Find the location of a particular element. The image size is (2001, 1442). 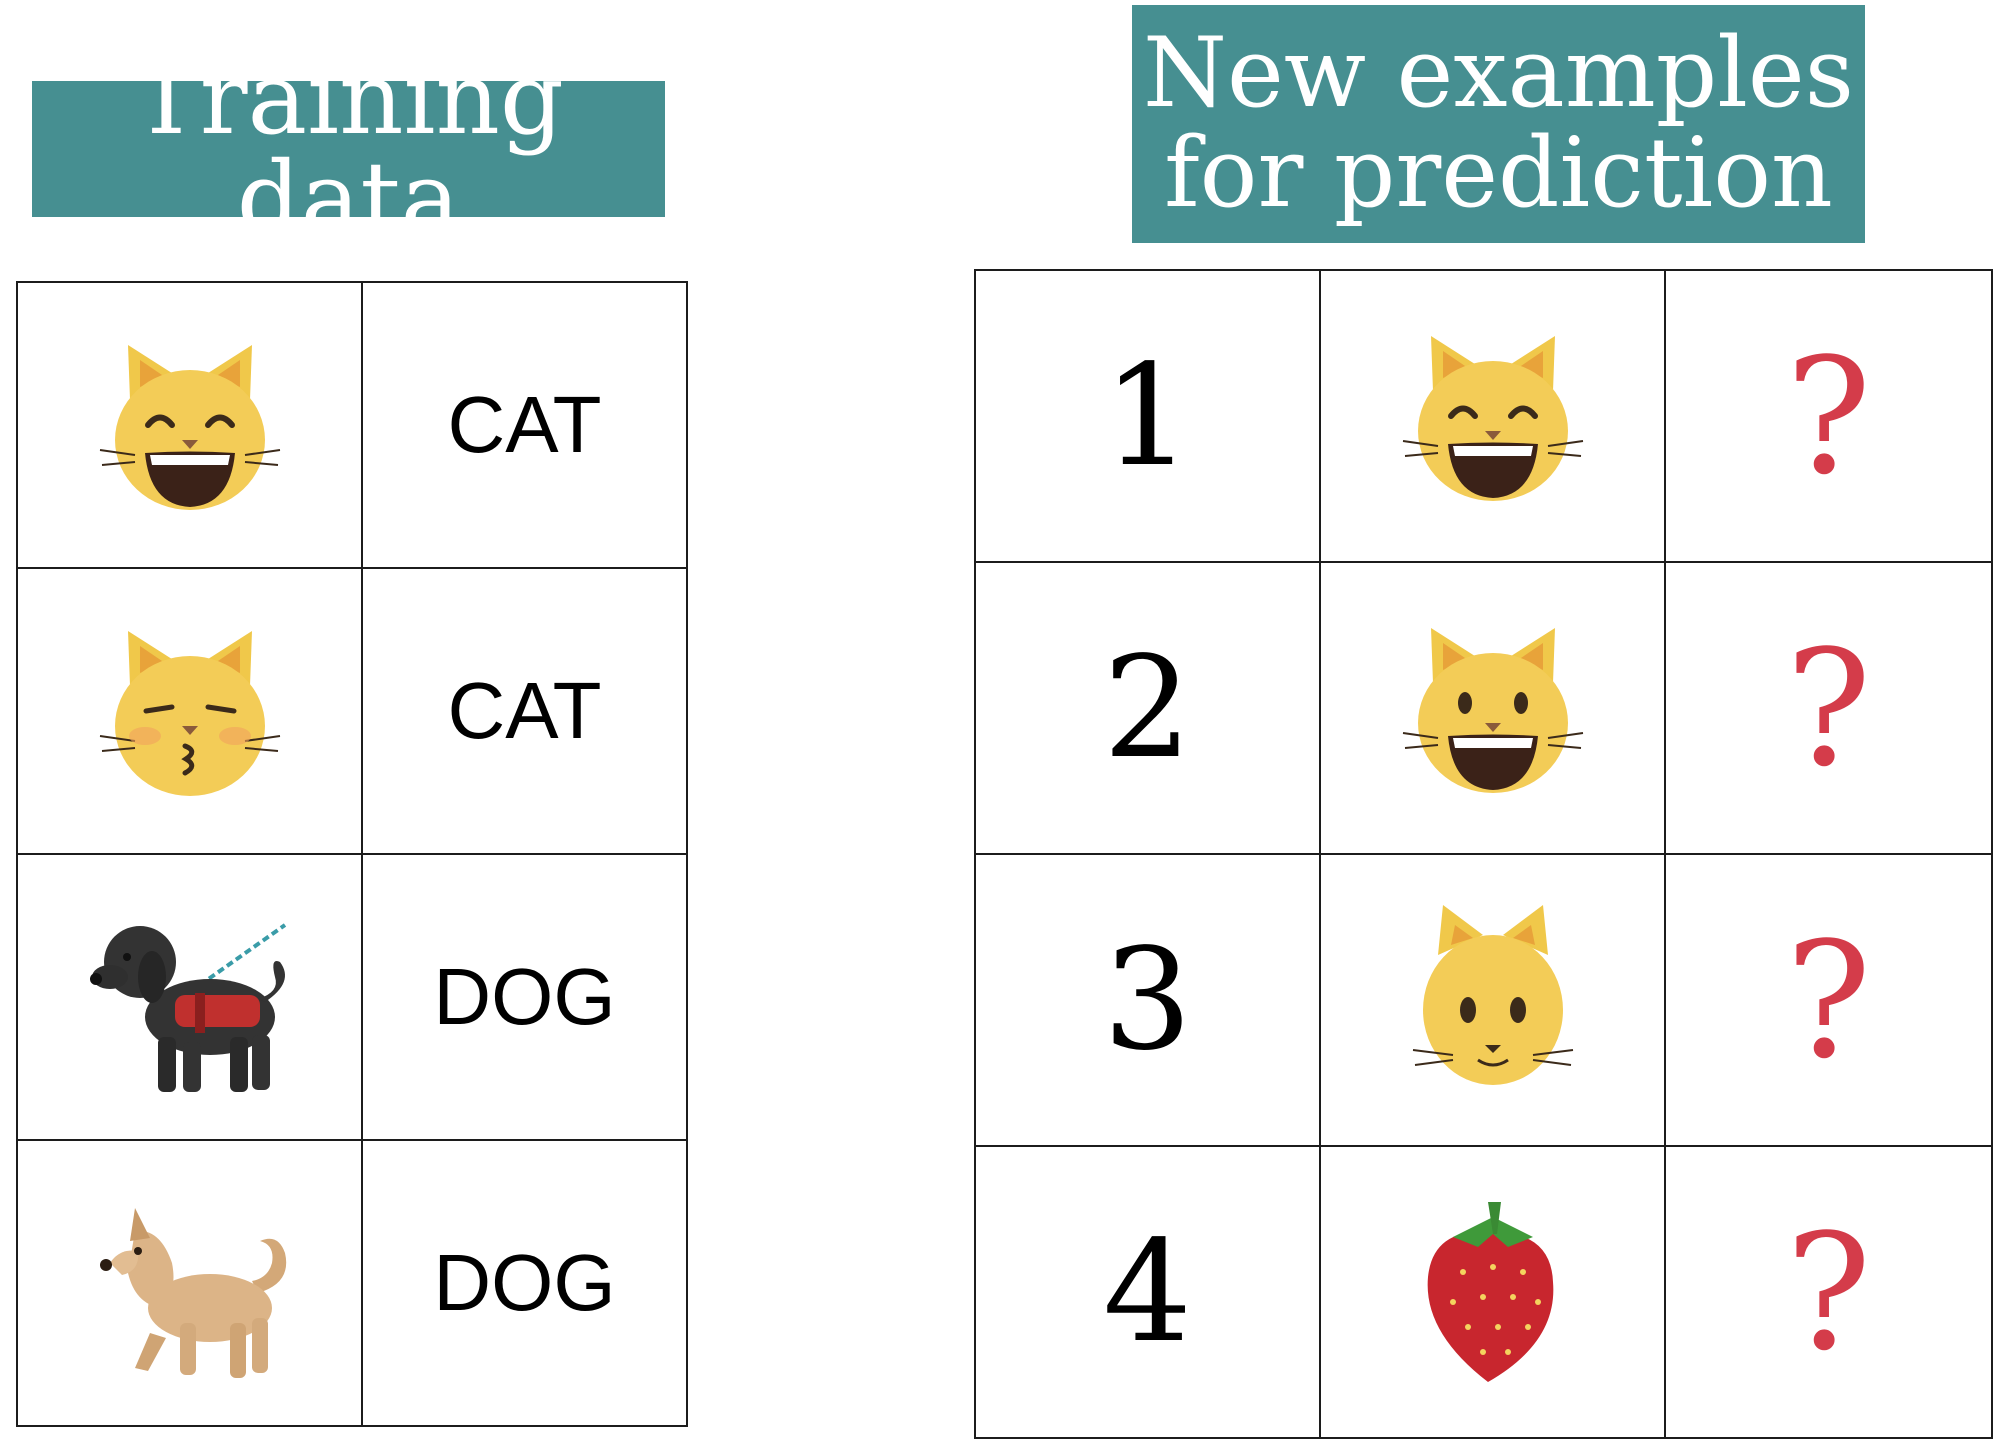

table-row: 4 ? is located at coordinates (1483, 1292).